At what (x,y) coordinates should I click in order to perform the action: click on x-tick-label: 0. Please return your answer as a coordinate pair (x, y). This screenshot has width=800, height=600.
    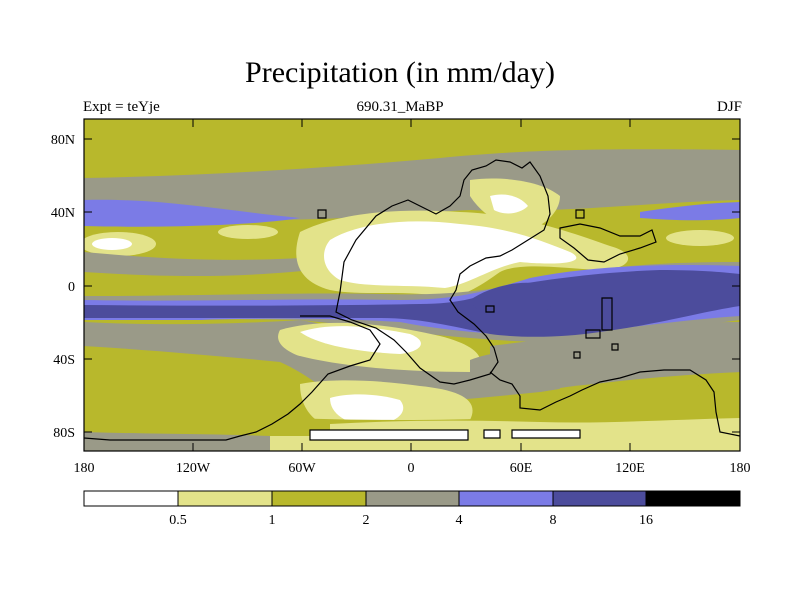
    Looking at the image, I should click on (411, 468).